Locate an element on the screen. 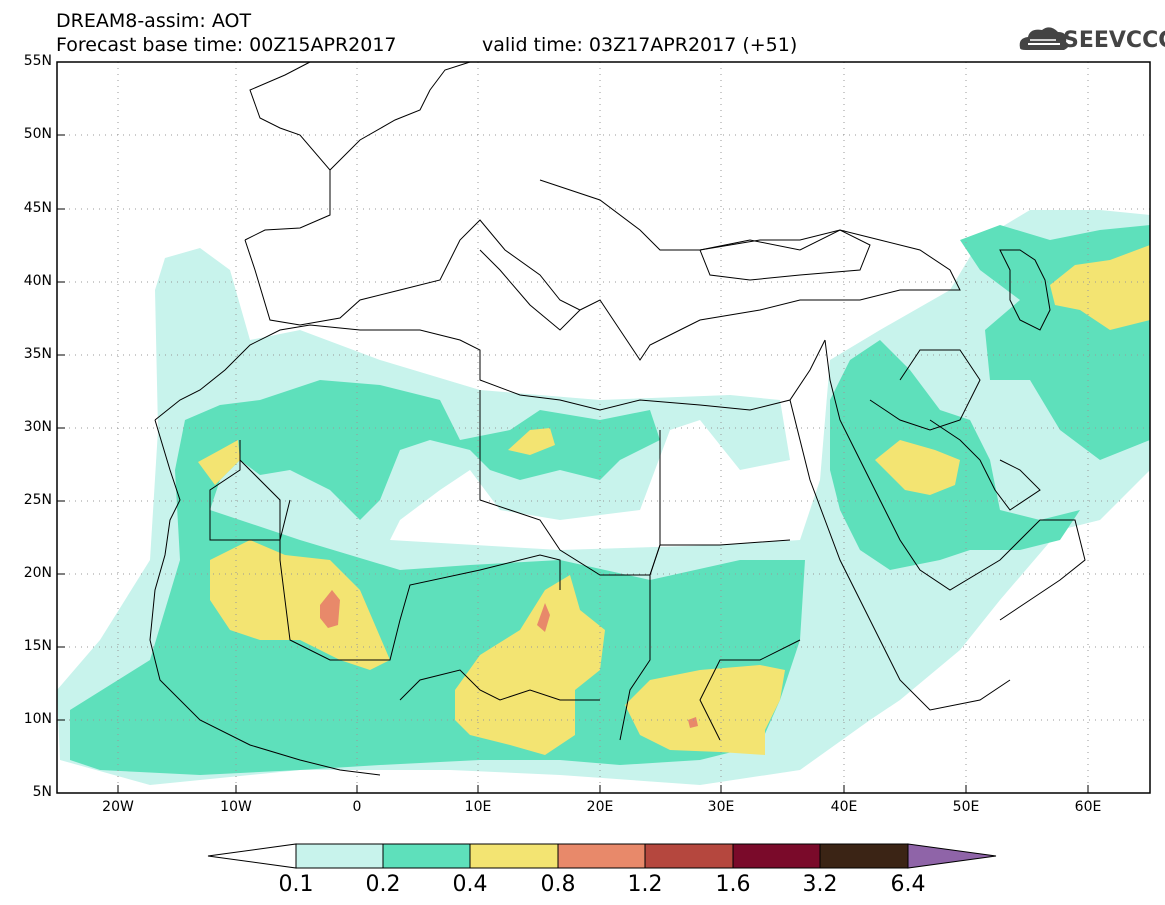 This screenshot has height=905, width=1165. lat-label: 30N is located at coordinates (37, 427).